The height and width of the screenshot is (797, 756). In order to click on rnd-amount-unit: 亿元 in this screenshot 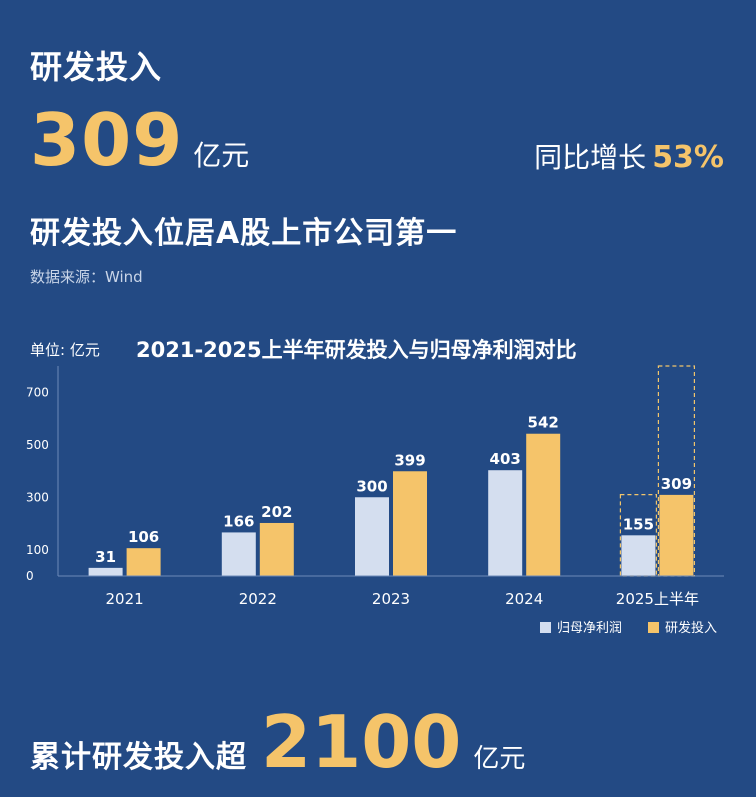, I will do `click(221, 155)`.